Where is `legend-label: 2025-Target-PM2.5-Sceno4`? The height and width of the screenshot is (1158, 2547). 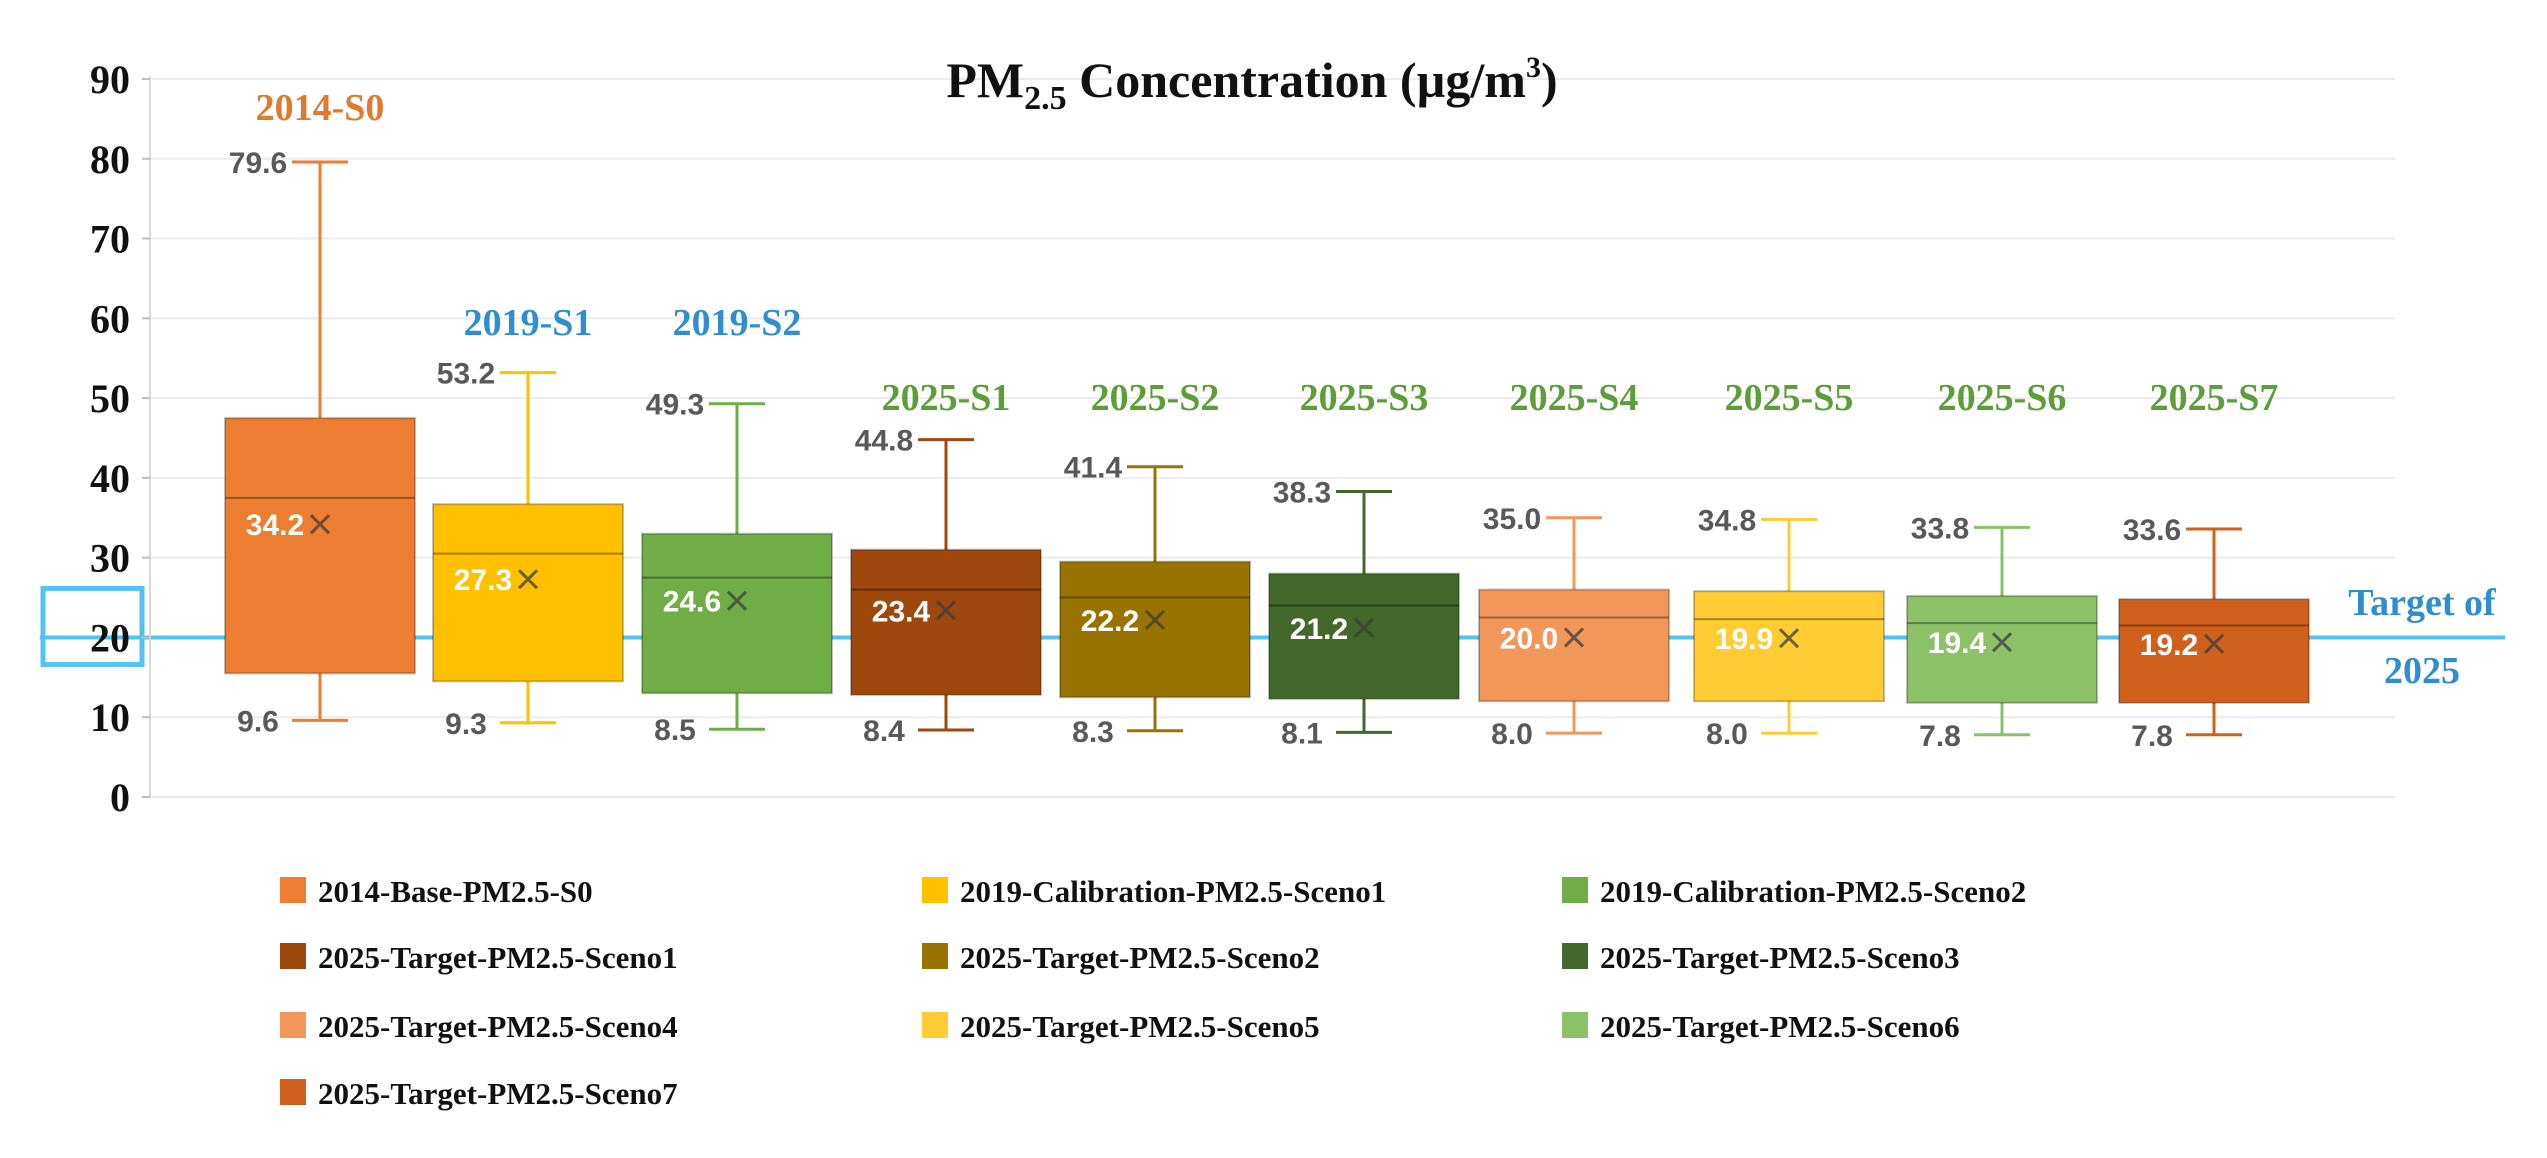 legend-label: 2025-Target-PM2.5-Sceno4 is located at coordinates (498, 1026).